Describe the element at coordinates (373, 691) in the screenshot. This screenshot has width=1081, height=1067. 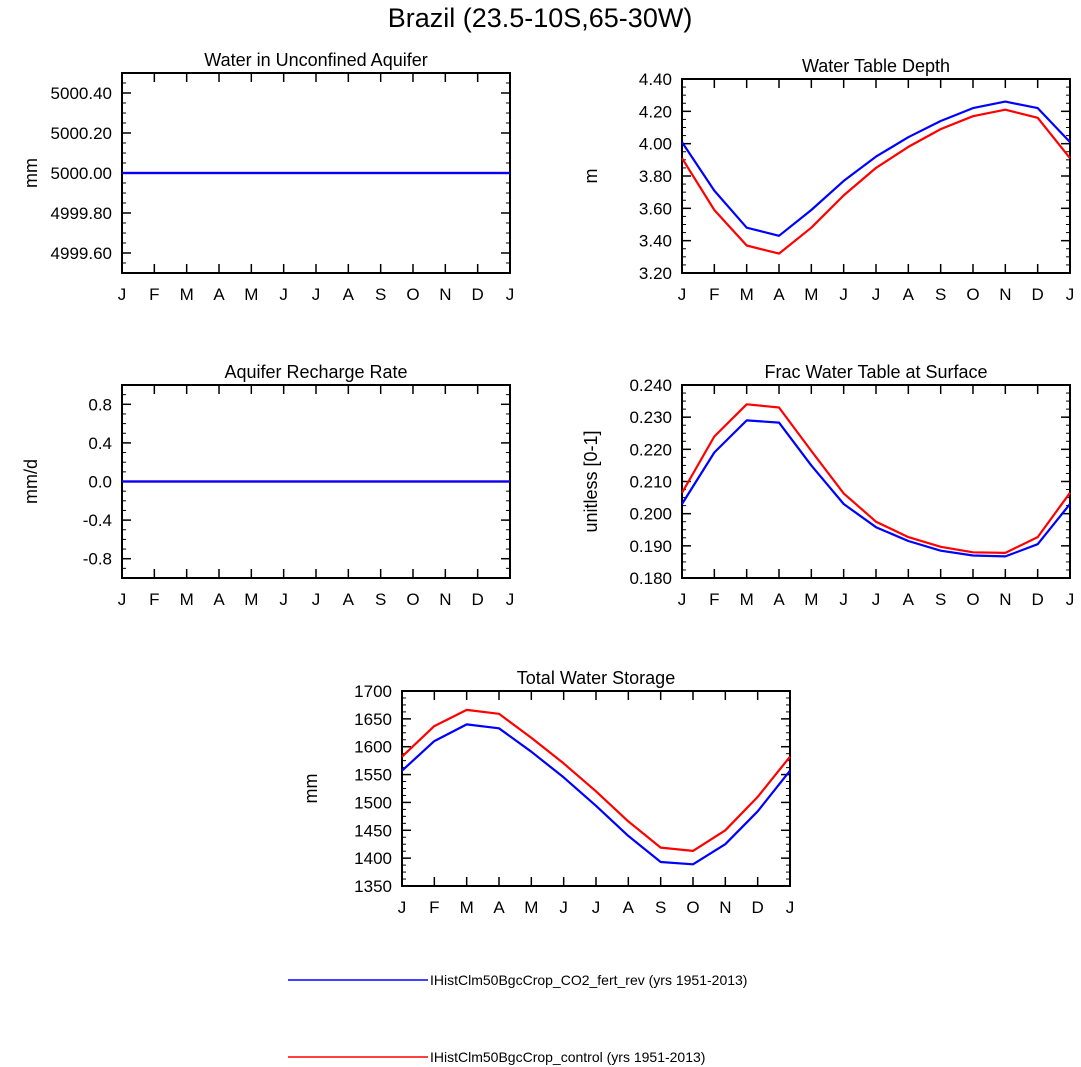
I see `y-tick-label: 1700` at that location.